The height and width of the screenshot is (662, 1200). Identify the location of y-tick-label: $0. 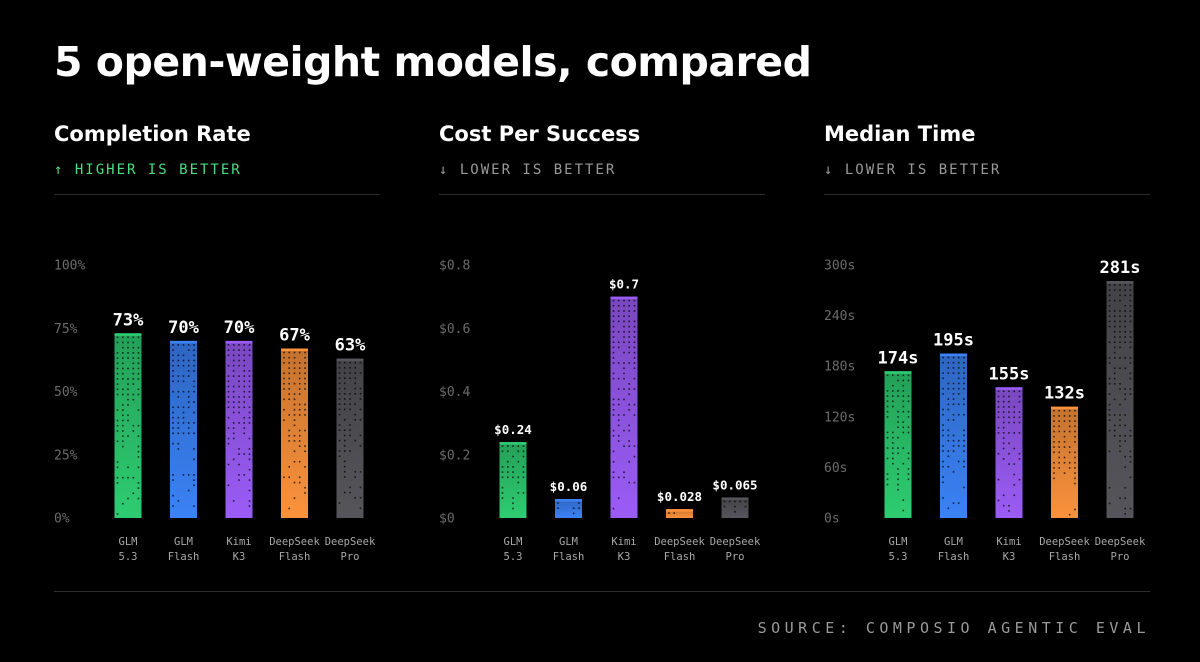
(447, 519).